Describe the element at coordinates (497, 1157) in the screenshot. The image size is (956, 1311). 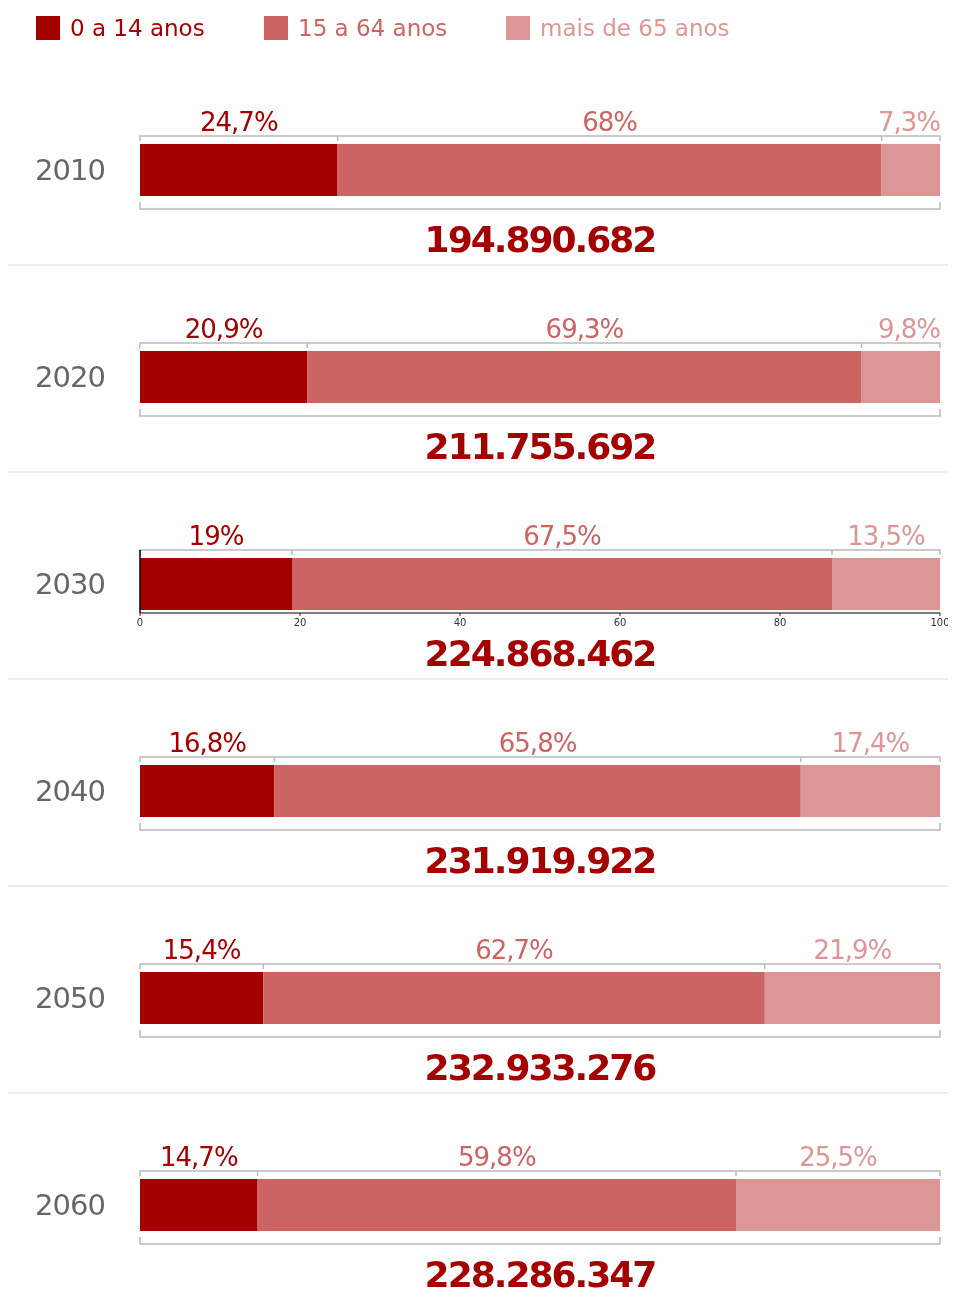
I see `data-label: 59,8%` at that location.